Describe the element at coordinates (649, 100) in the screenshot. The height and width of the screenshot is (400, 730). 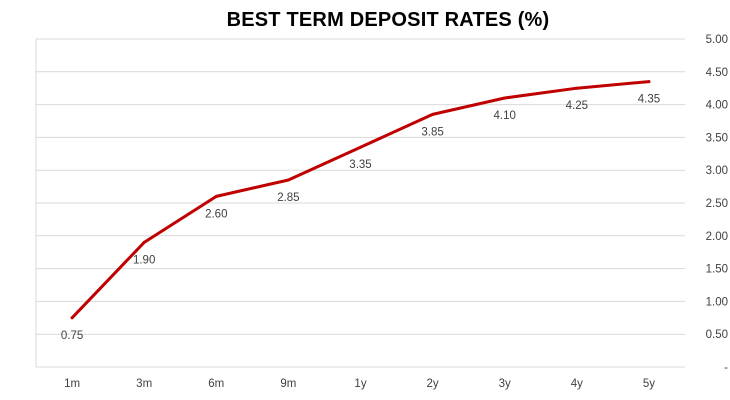
I see `data-label: 4.35` at that location.